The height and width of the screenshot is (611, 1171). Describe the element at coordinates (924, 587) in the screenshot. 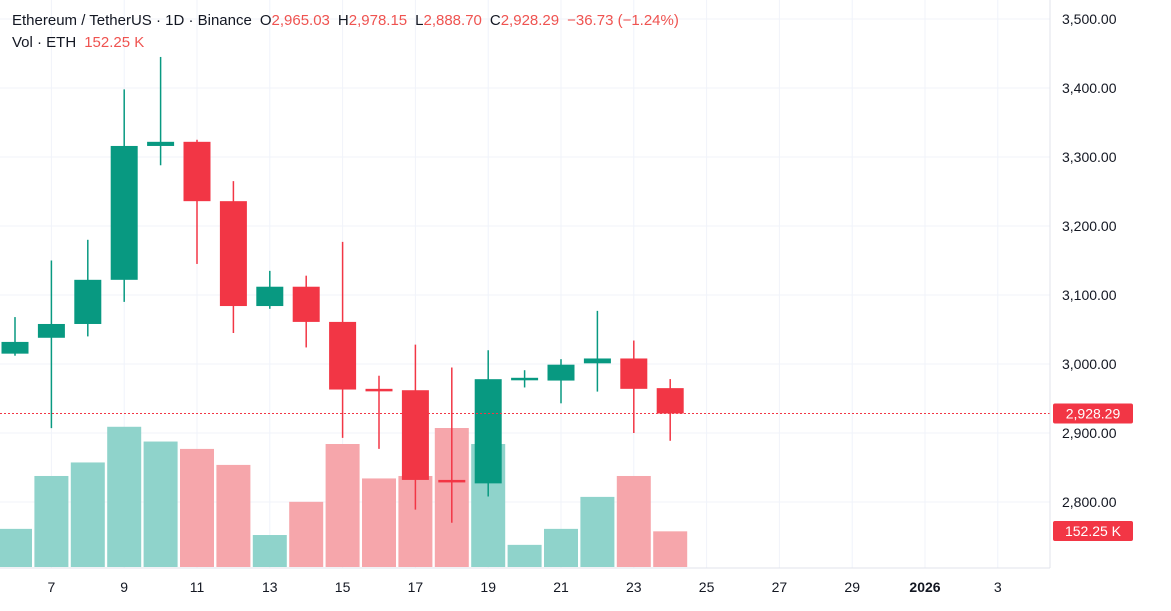

I see `time-tick-label: 2026` at that location.